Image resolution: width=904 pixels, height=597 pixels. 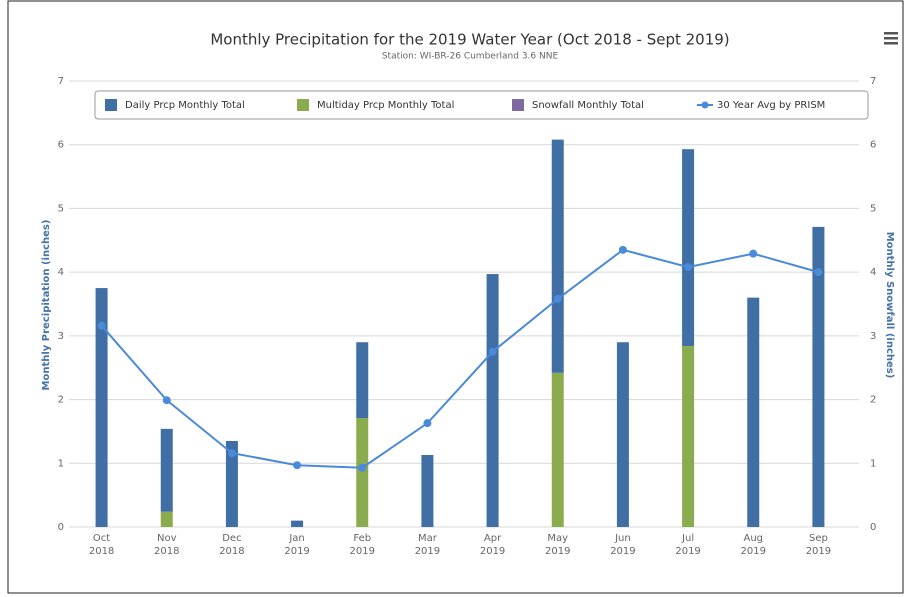 I want to click on x-tick-label: May, so click(x=557, y=538).